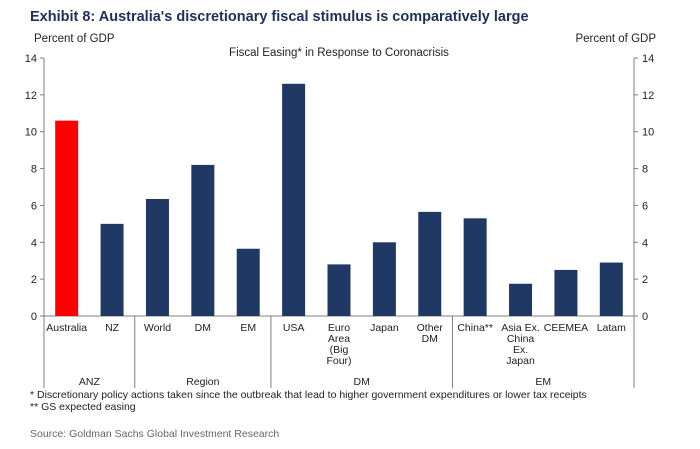 The width and height of the screenshot is (700, 449). I want to click on y-tick-label-right: 0, so click(645, 317).